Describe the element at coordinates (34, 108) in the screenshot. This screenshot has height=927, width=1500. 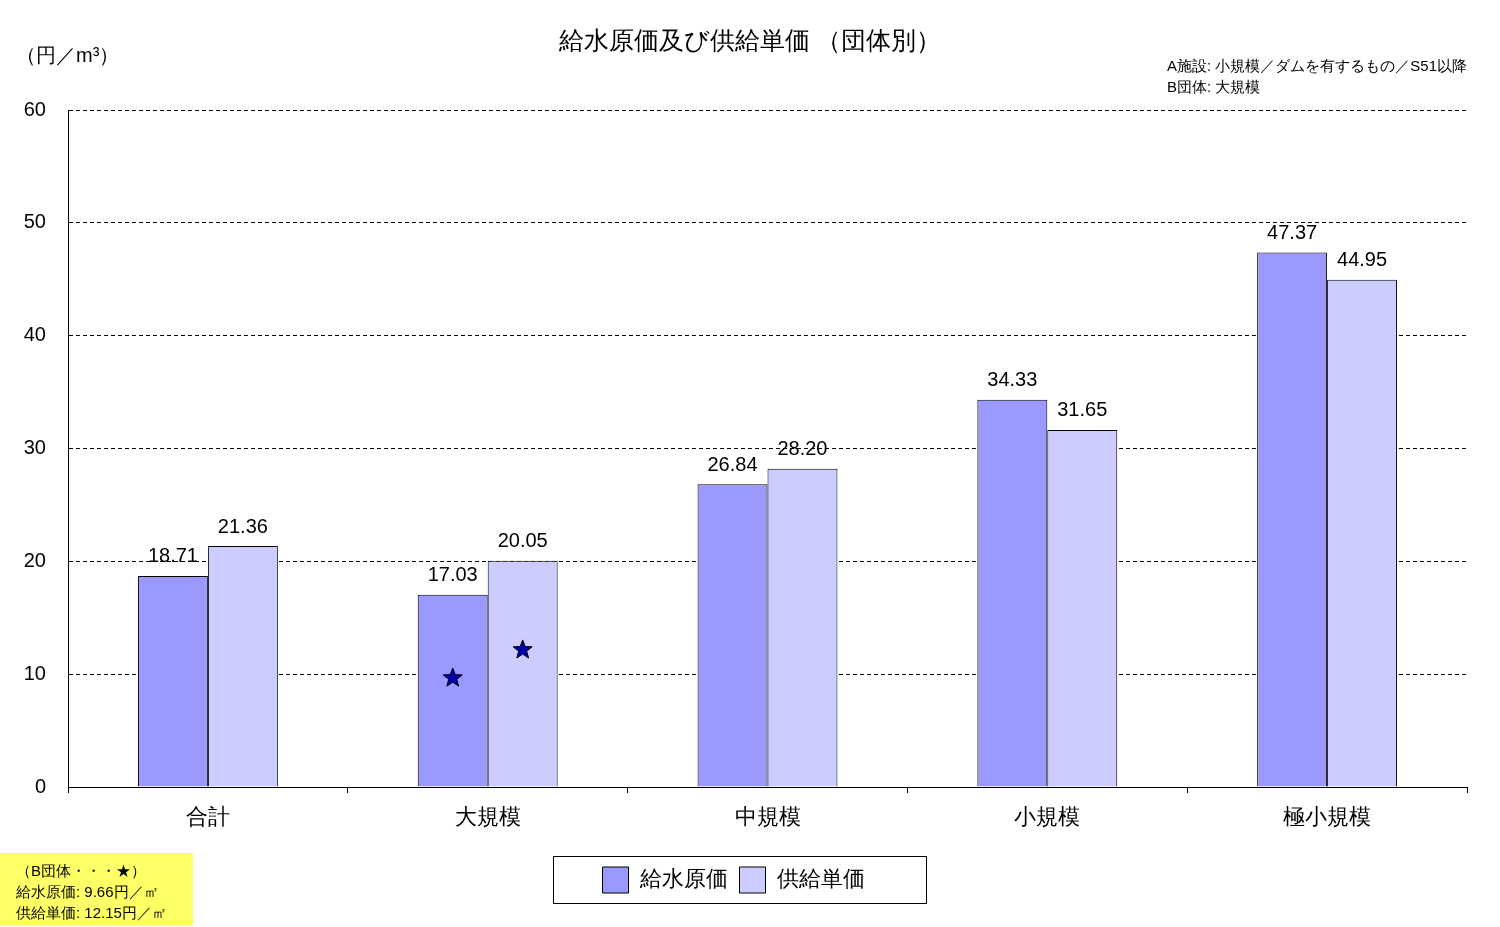
I see `y-tick-label: 60` at that location.